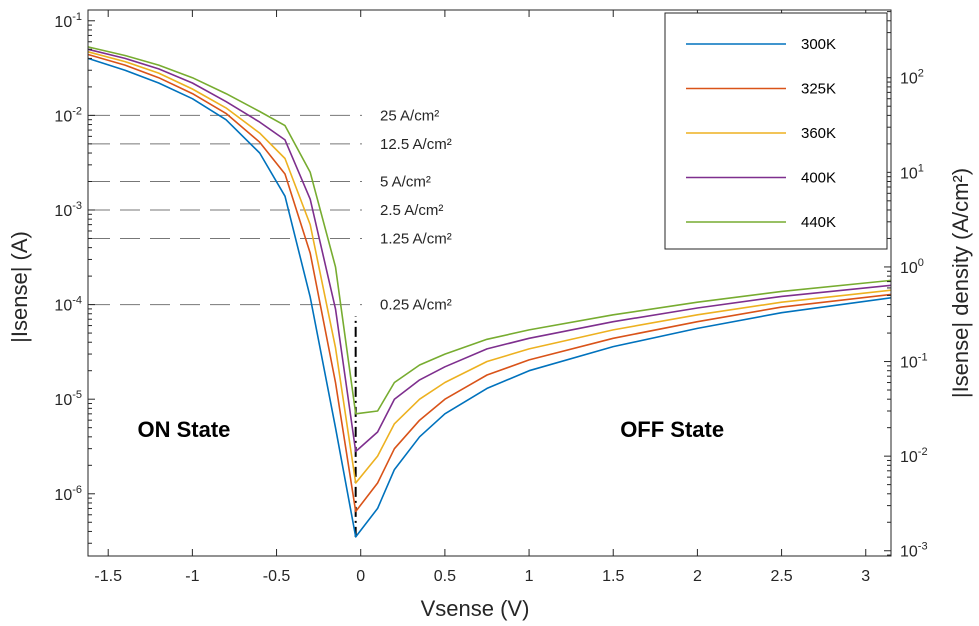  What do you see at coordinates (912, 267) in the screenshot?
I see `y2-tick-label: 10⁰` at bounding box center [912, 267].